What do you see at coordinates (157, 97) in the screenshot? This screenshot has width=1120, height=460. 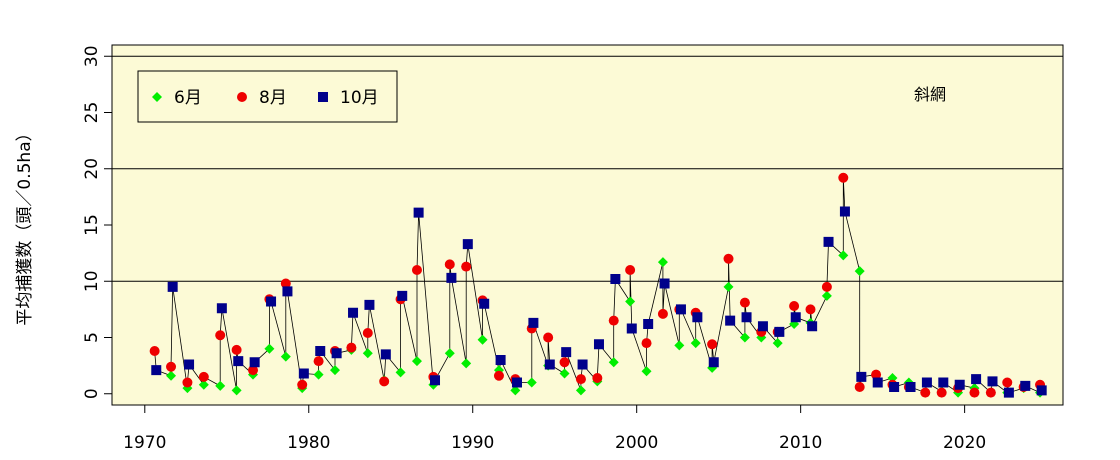 I see `legend-marker-diamond` at bounding box center [157, 97].